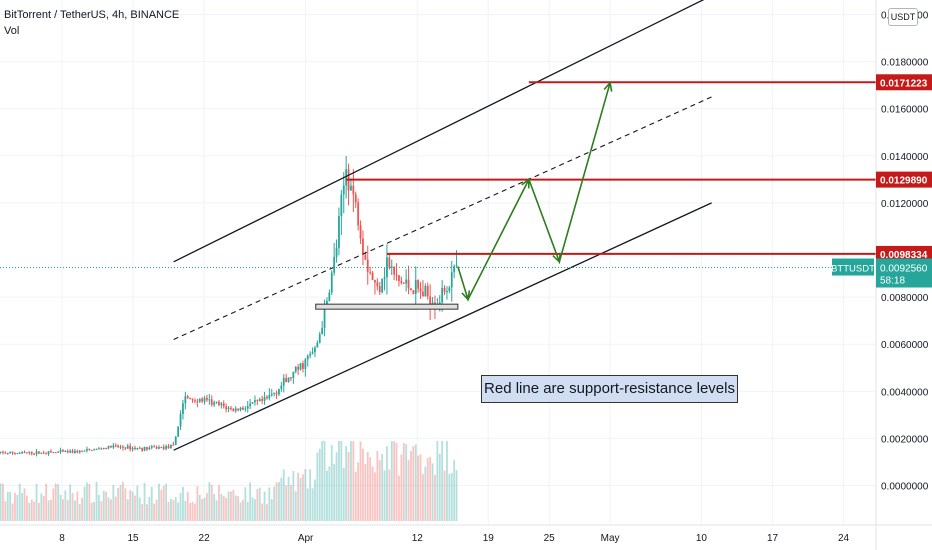 This screenshot has width=932, height=550. I want to click on volume-label: Vol, so click(12, 31).